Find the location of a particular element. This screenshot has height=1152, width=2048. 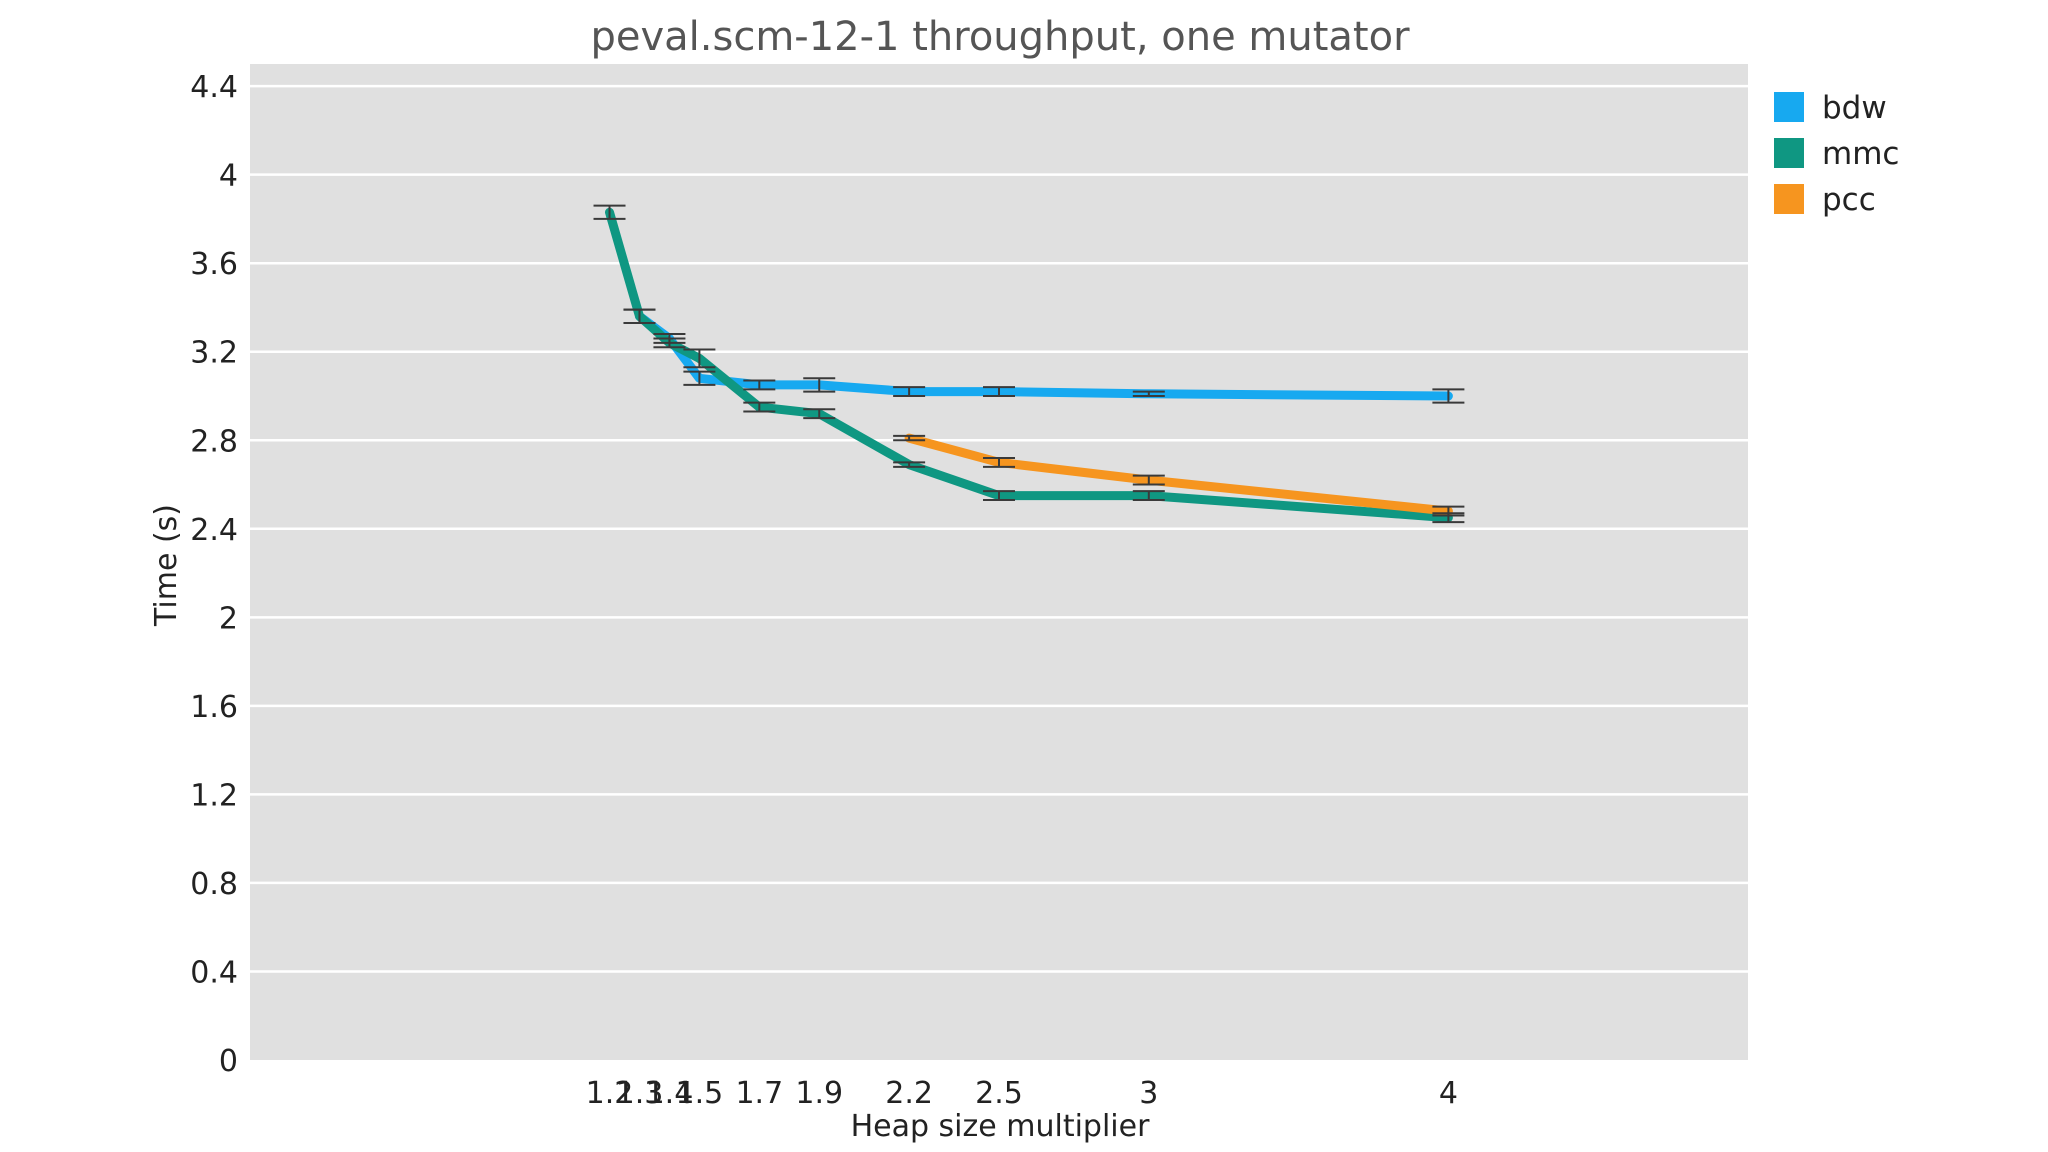

series-line-pcc is located at coordinates (1178, 474).